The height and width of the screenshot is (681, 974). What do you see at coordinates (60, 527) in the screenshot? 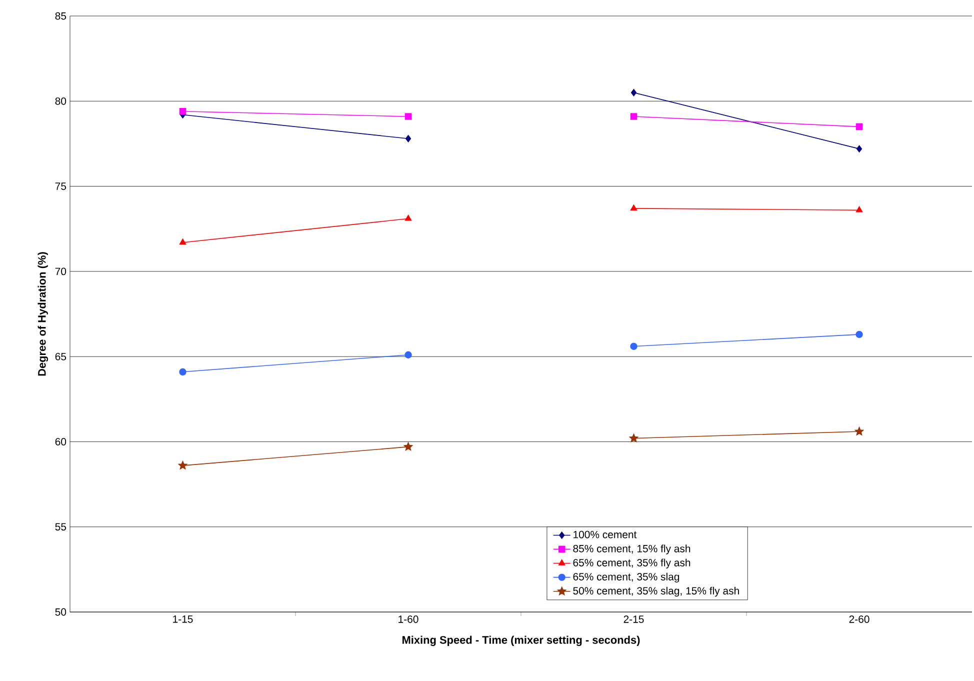
I see `y-tick-label: 55` at bounding box center [60, 527].